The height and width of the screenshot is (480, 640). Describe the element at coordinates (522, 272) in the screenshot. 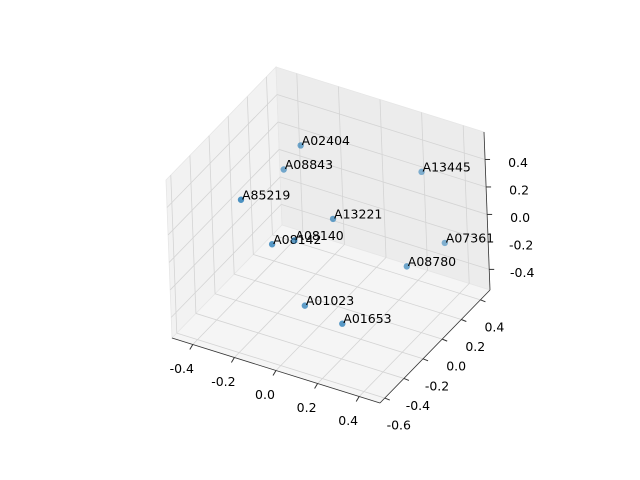

I see `z-tick-label: -0.4` at that location.